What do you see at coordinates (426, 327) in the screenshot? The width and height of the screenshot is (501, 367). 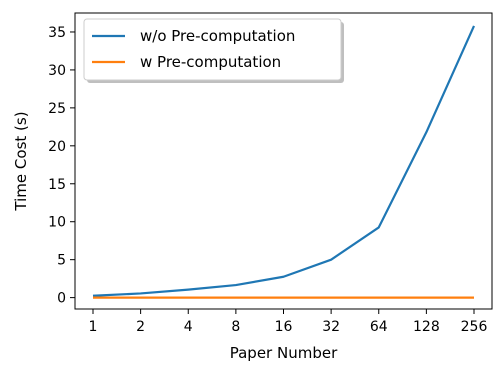 I see `x-tick-label: 128` at bounding box center [426, 327].